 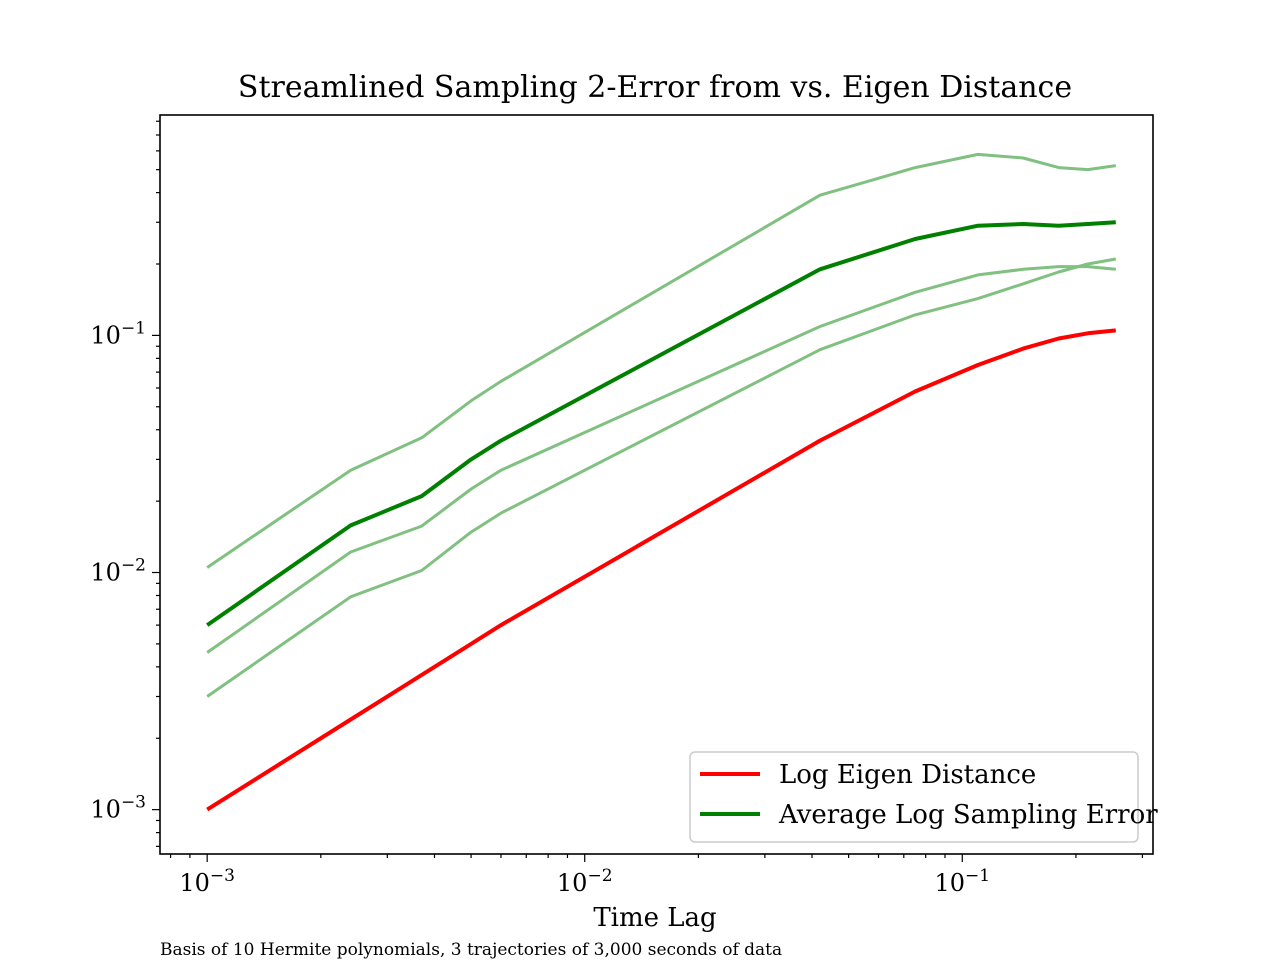 I want to click on legend-label-sampling: Average Log Sampling Error, so click(x=968, y=815).